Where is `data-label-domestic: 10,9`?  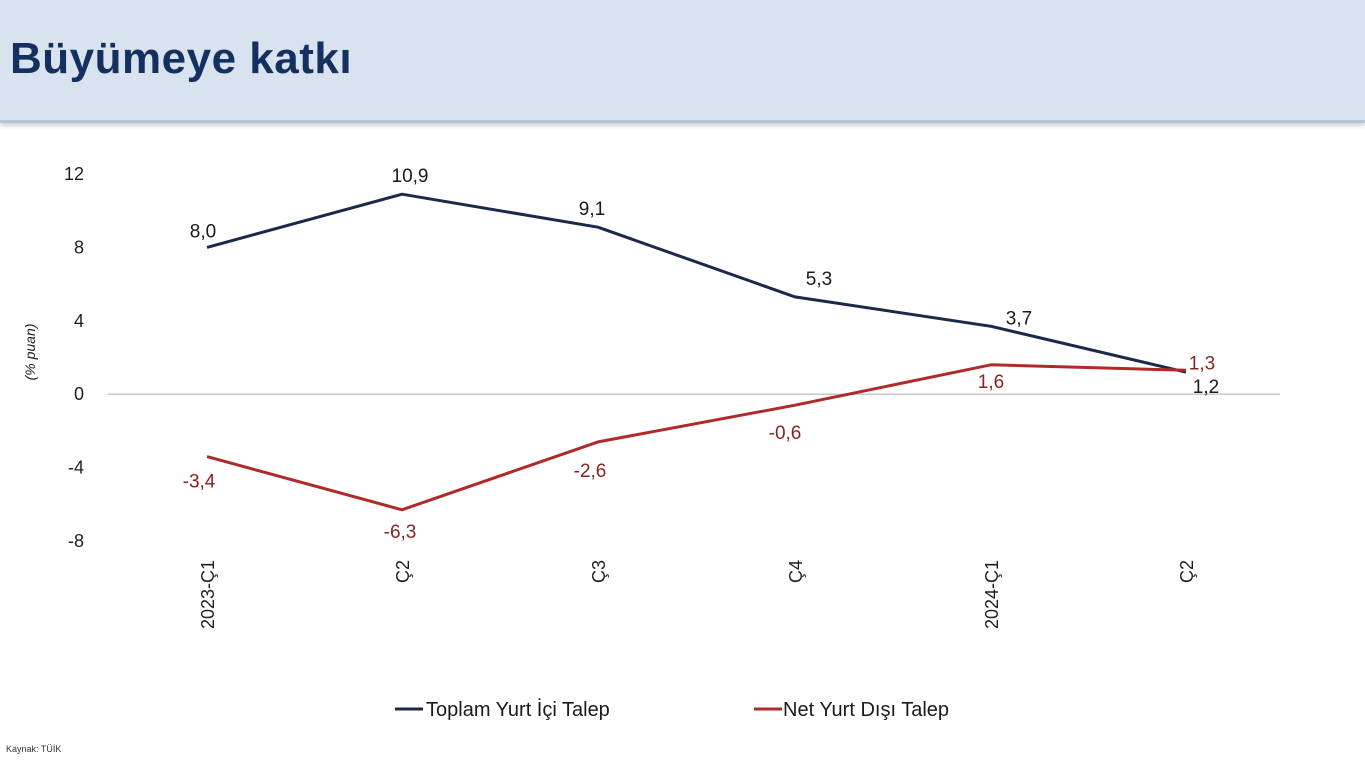 data-label-domestic: 10,9 is located at coordinates (410, 176).